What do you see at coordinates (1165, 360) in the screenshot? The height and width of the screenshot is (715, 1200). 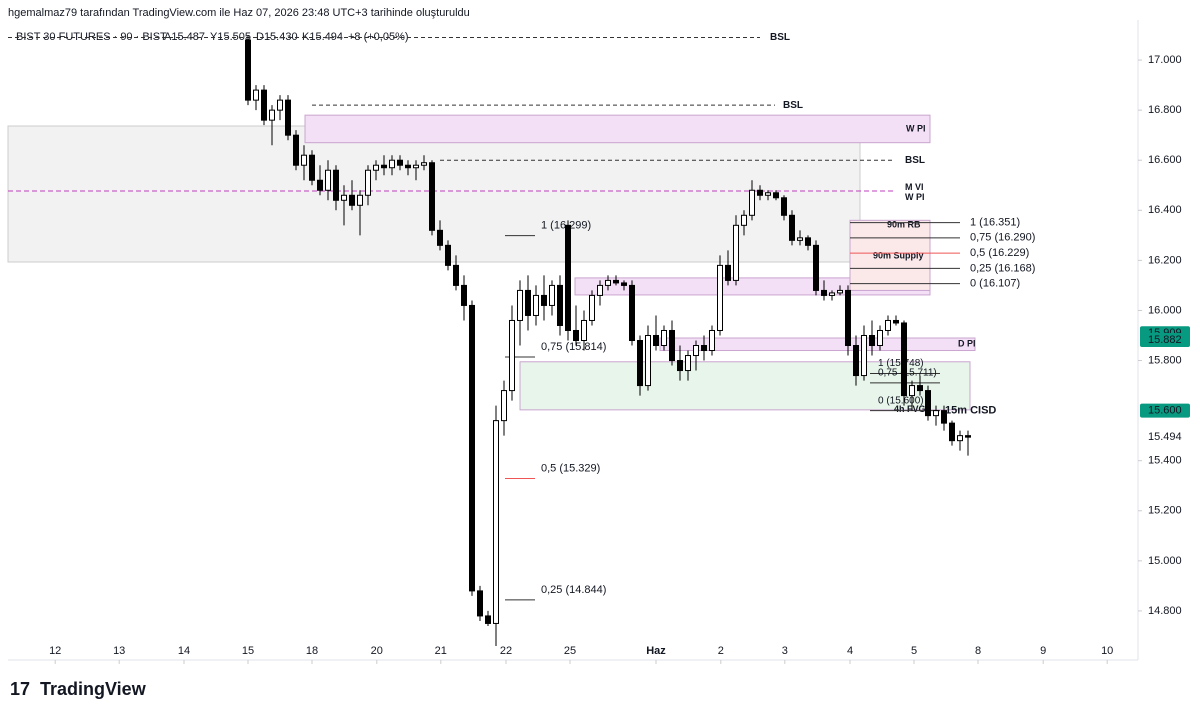 I see `y-tick-label: 15.800` at bounding box center [1165, 360].